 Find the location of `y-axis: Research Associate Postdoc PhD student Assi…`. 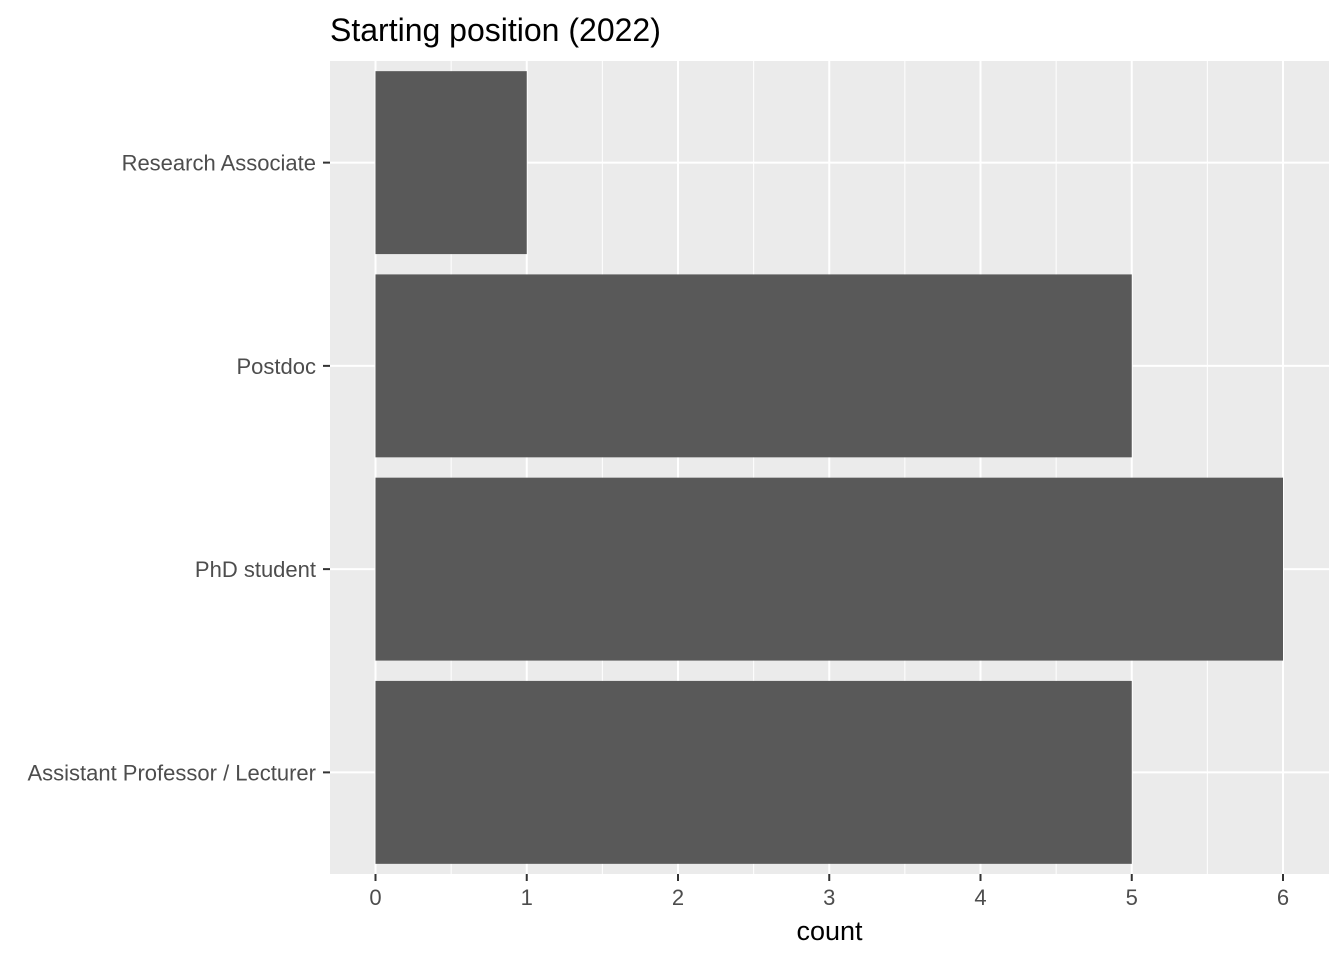

y-axis: Research Associate Postdoc PhD student Assi… is located at coordinates (178, 468).